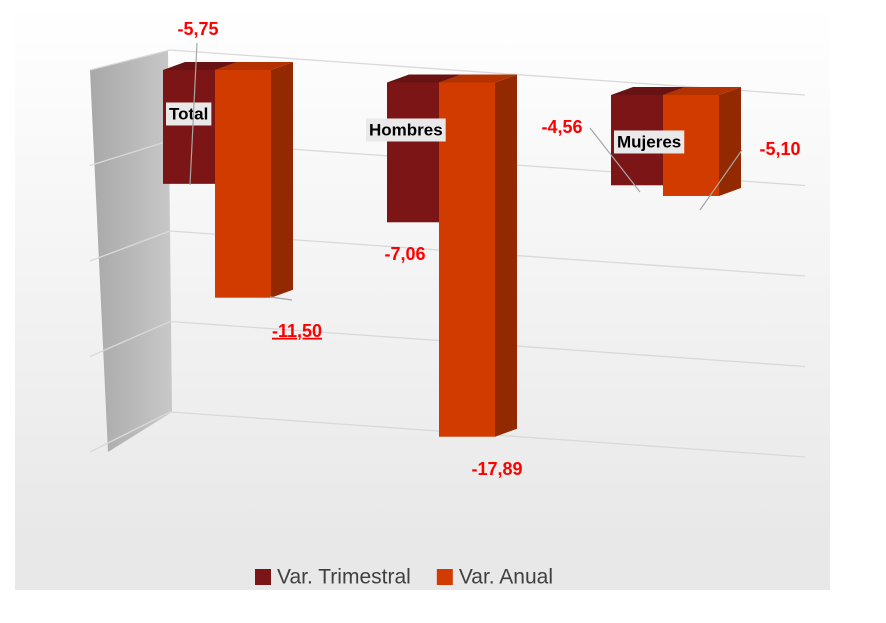 The image size is (886, 623). Describe the element at coordinates (131, 251) in the screenshot. I see `side-wall` at that location.